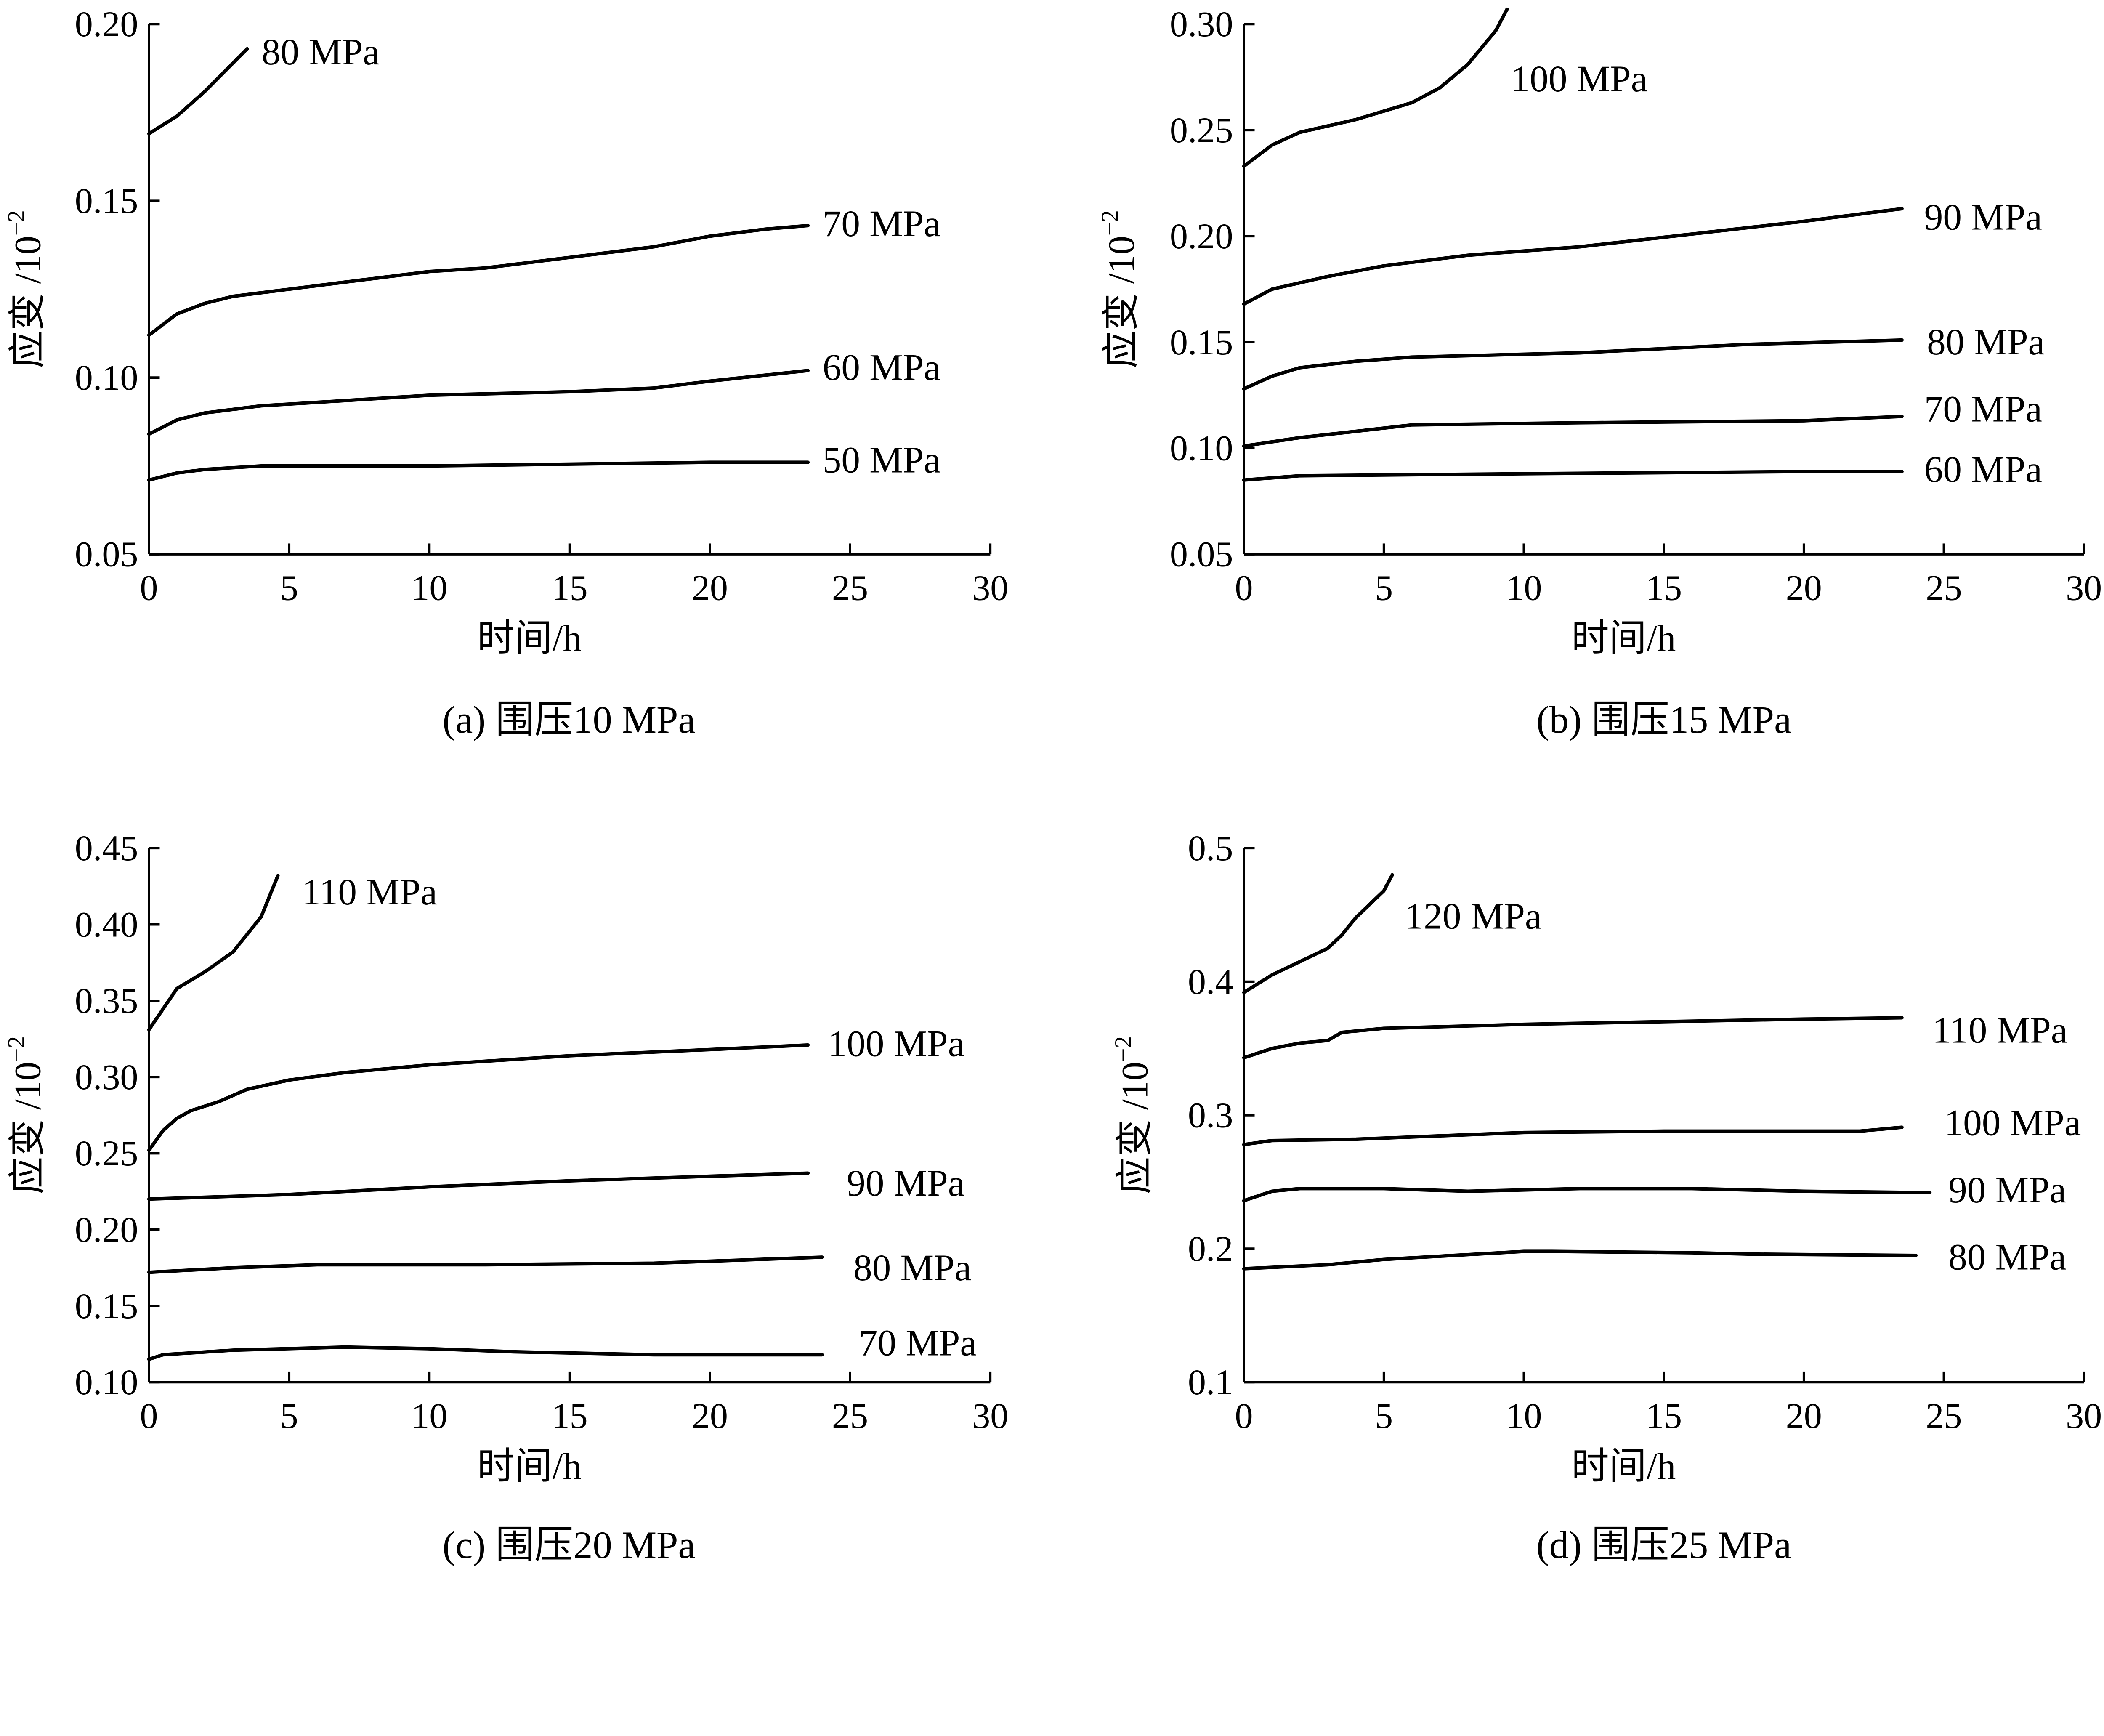 The height and width of the screenshot is (1736, 2104). What do you see at coordinates (106, 848) in the screenshot?
I see `y-tick-label: 0.45` at bounding box center [106, 848].